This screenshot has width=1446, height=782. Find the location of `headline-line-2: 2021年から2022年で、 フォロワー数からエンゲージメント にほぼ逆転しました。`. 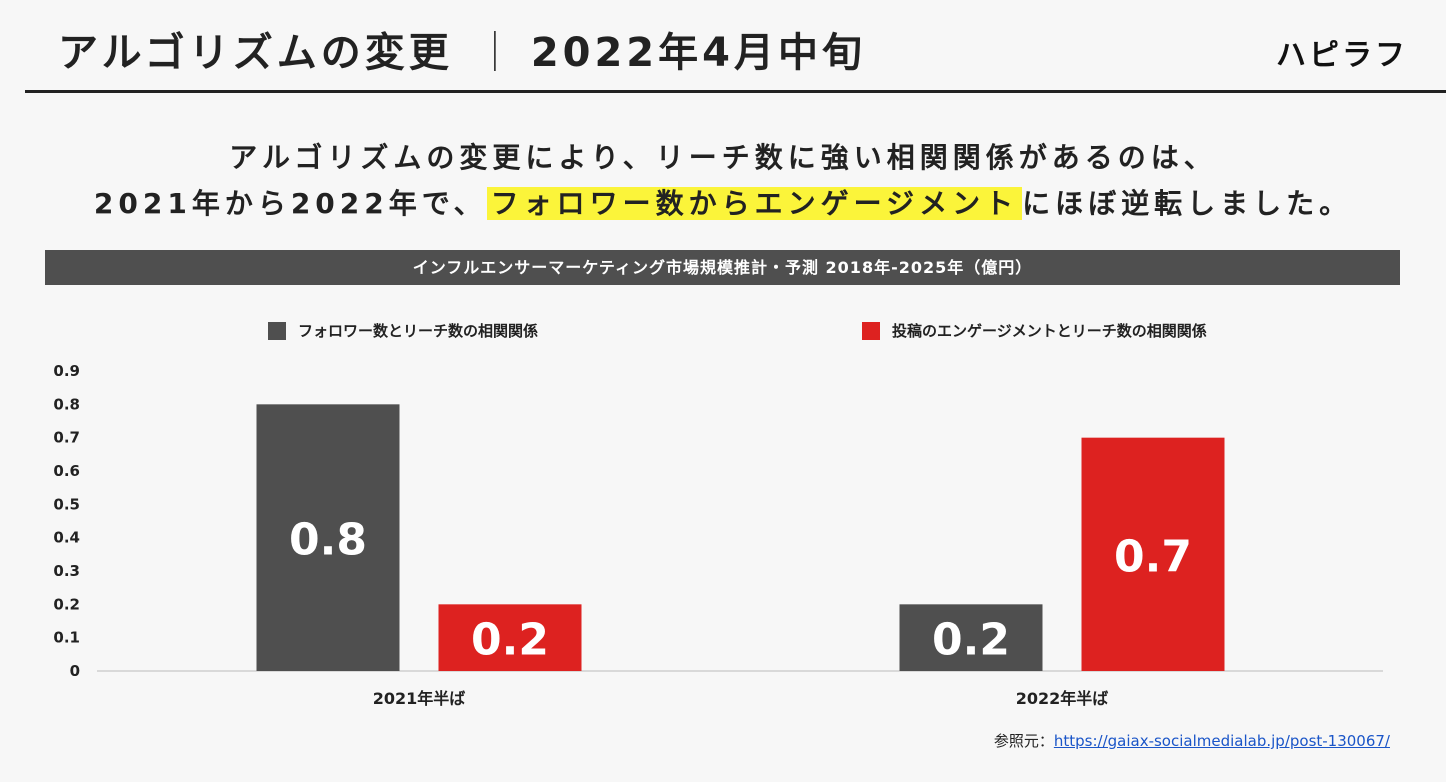

headline-line-2: 2021年から2022年で、 フォロワー数からエンゲージメント にほぼ逆転しました。 is located at coordinates (723, 204).